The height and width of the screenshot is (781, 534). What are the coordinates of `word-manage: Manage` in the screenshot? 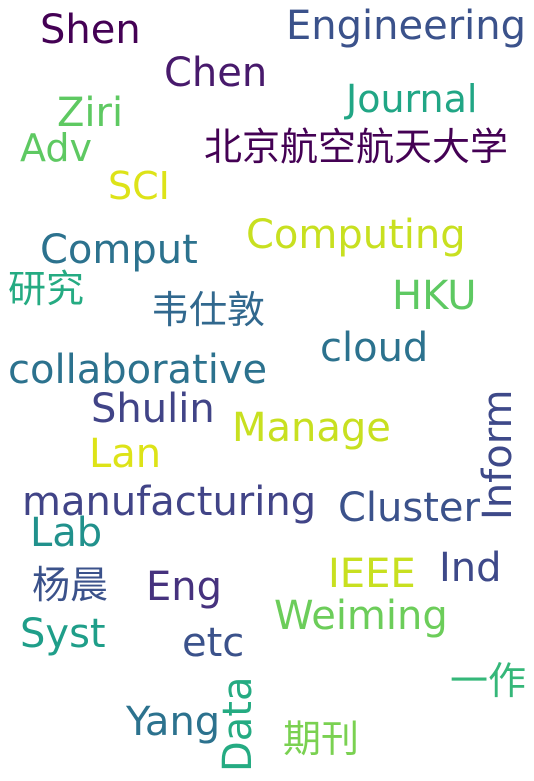 It's located at (311, 428).